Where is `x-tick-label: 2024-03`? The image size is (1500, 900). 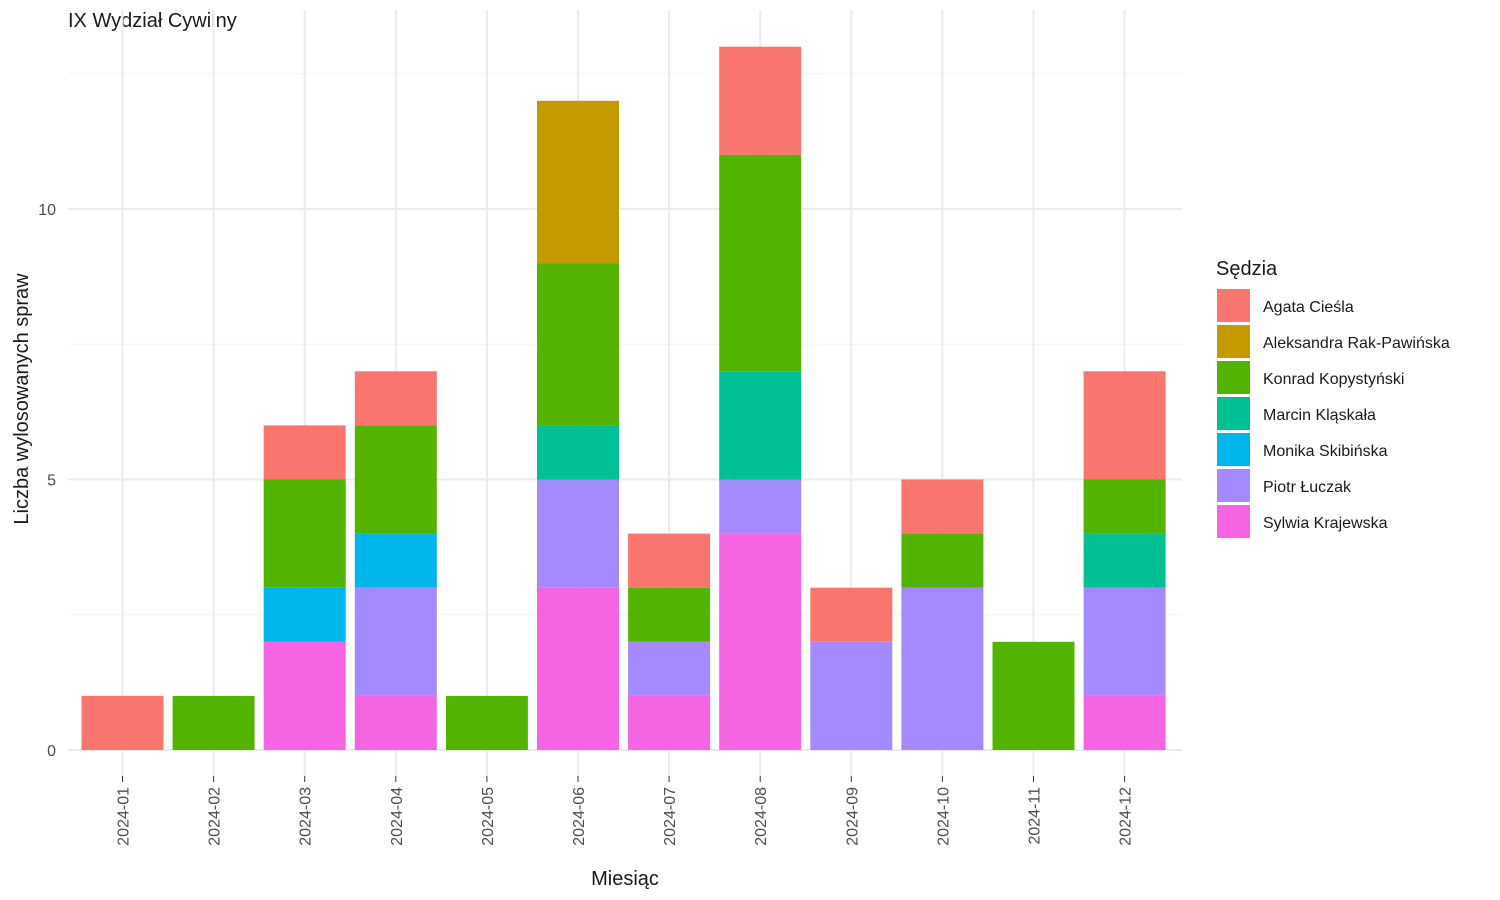
x-tick-label: 2024-03 is located at coordinates (306, 816).